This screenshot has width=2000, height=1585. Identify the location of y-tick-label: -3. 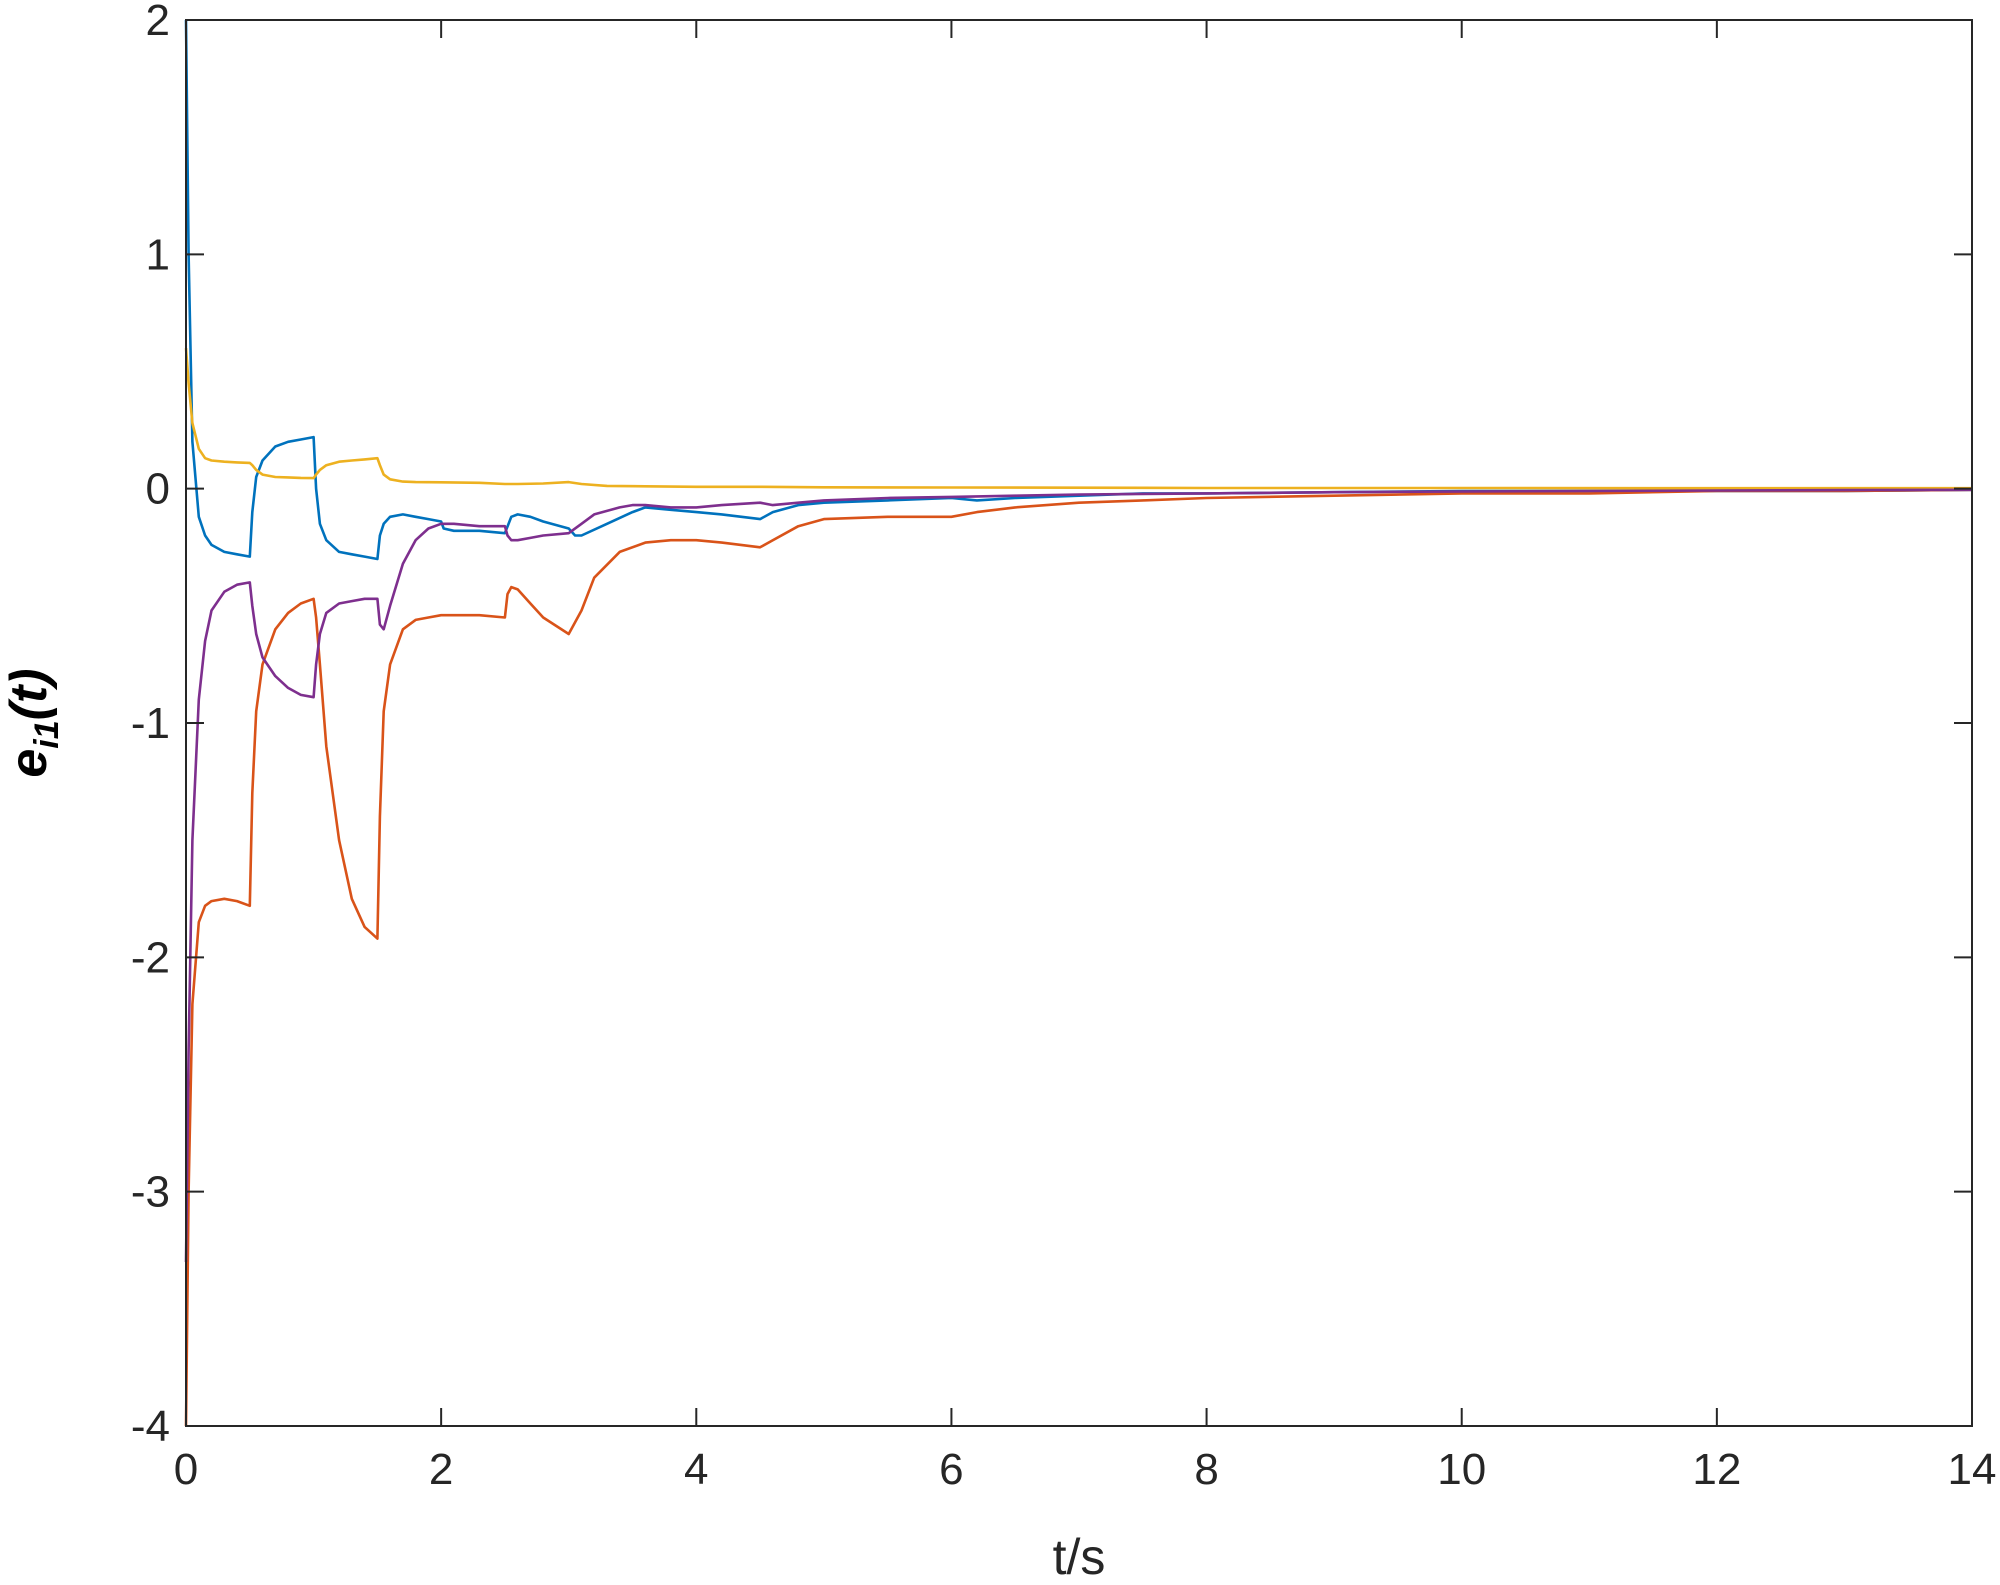
(150, 1192).